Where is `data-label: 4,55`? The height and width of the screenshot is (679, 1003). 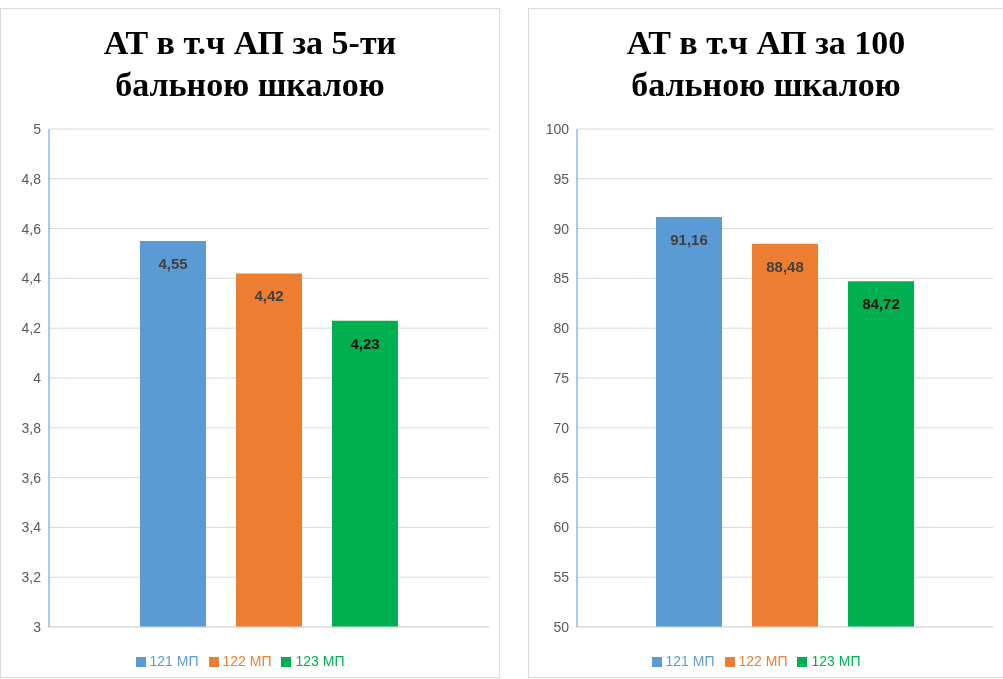
data-label: 4,55 is located at coordinates (173, 264).